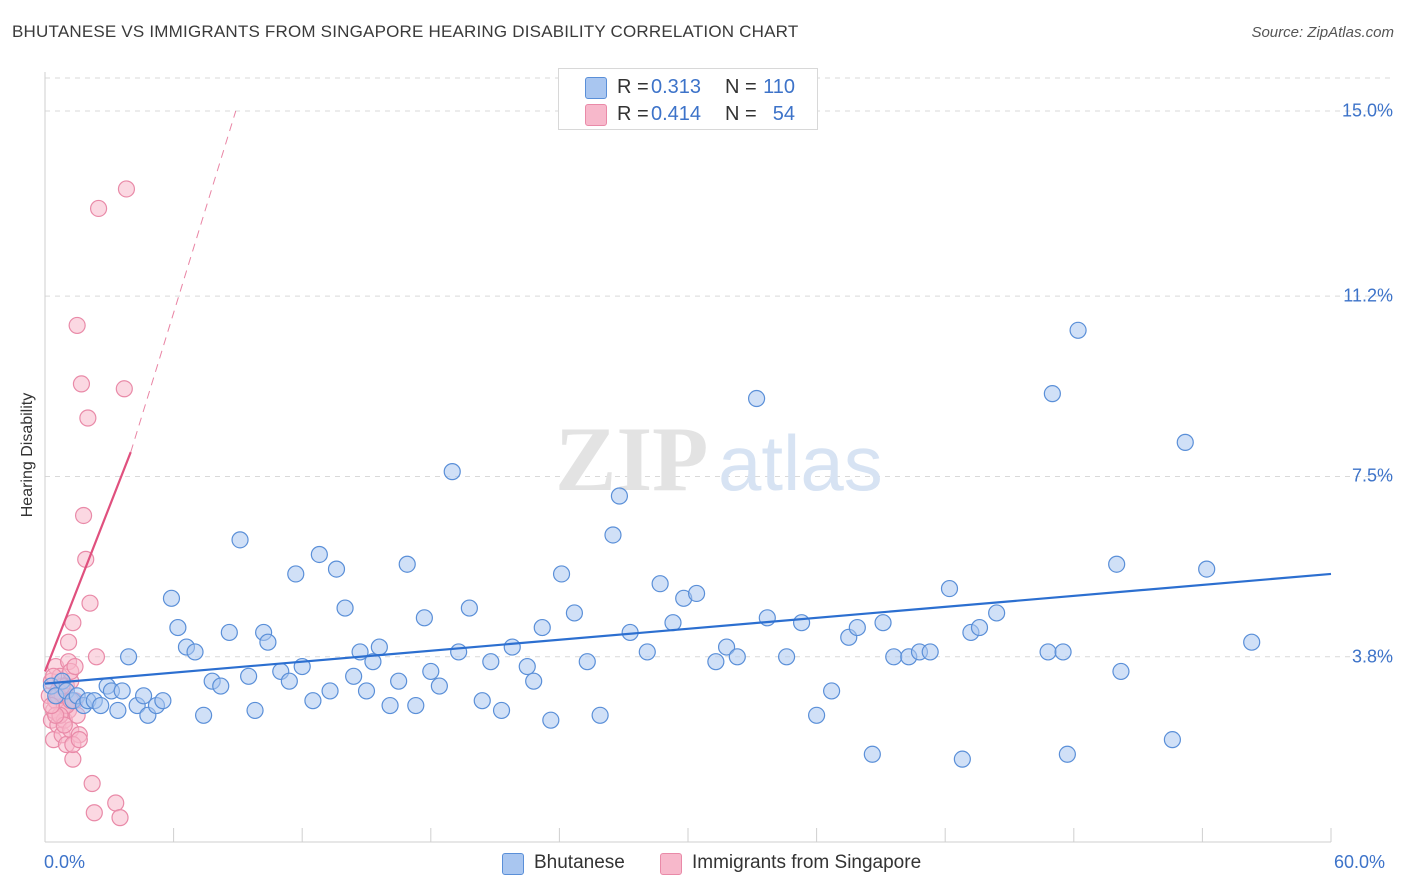 The height and width of the screenshot is (892, 1406). What do you see at coordinates (1322, 32) in the screenshot?
I see `source-credit: Source: ZipAtlas.com` at bounding box center [1322, 32].